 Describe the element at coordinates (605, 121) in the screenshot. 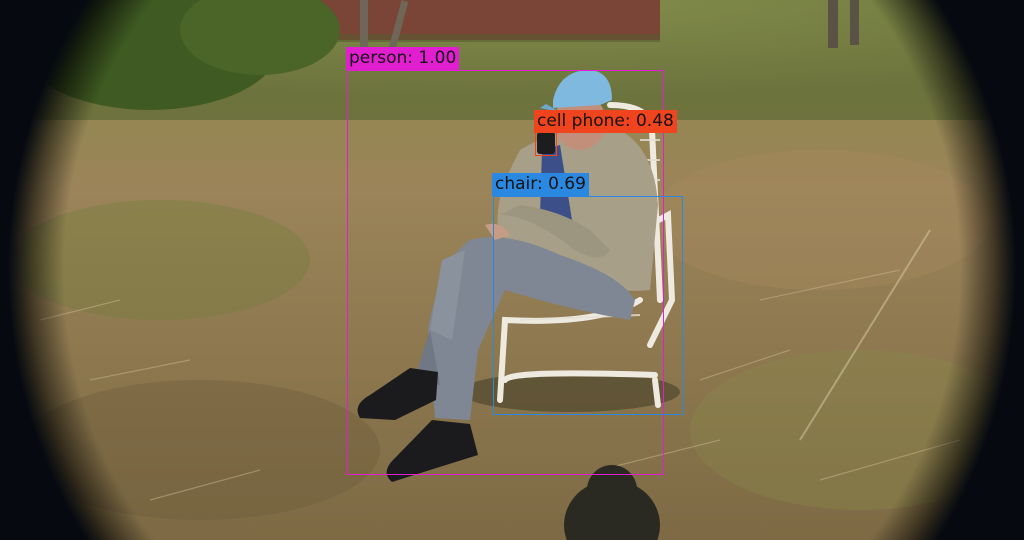

I see `cell-phone-detection-label: cell phone: 0.48` at that location.